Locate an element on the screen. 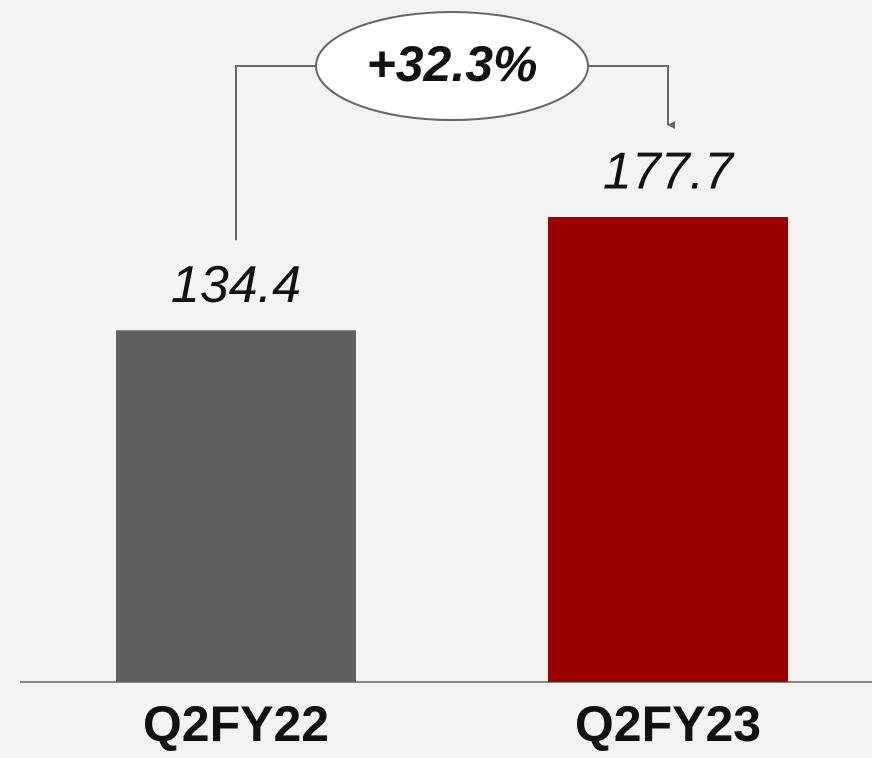  annotation: +32.3% is located at coordinates (452, 64).